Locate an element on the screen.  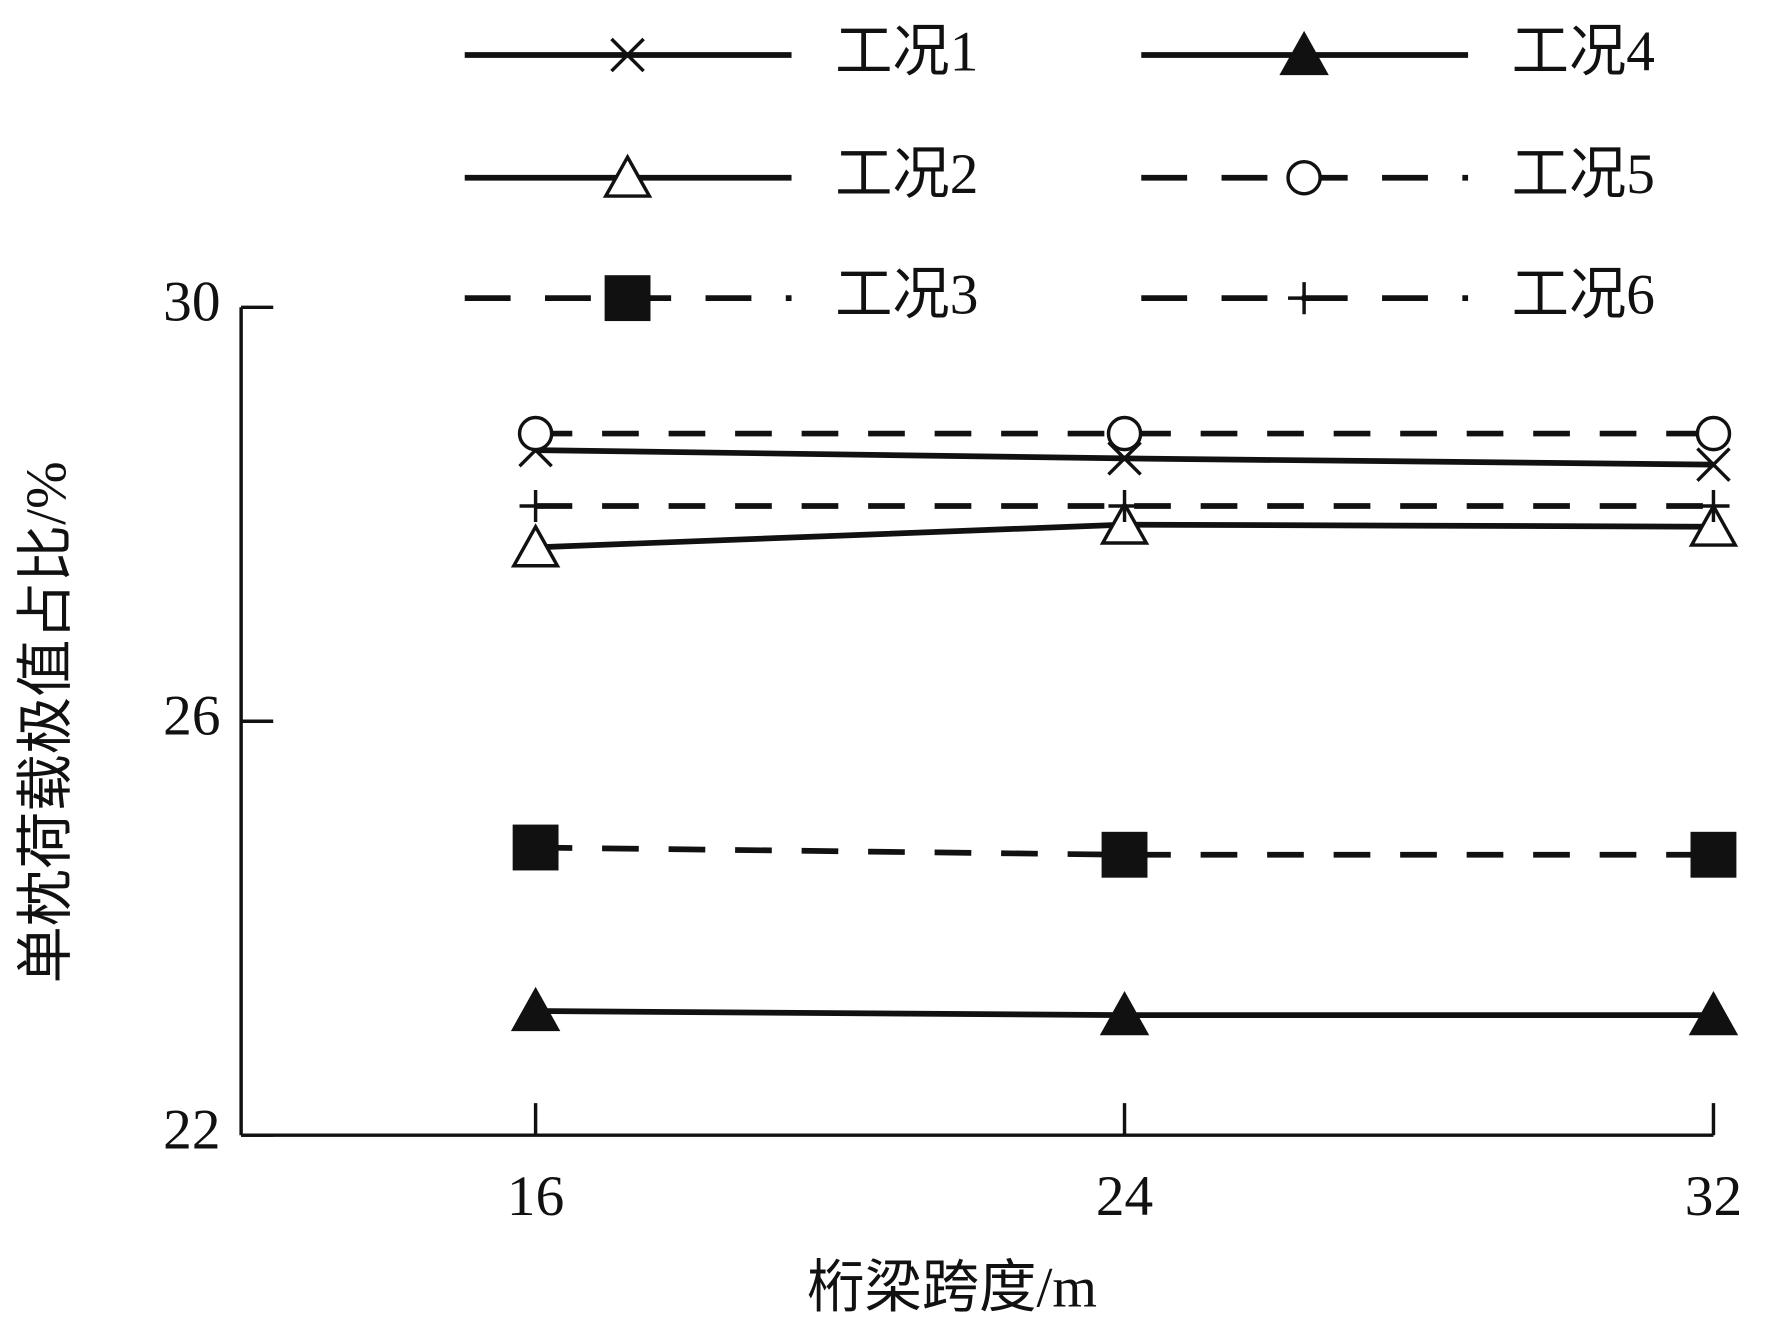
y-tick-label: 26 is located at coordinates (191, 715).